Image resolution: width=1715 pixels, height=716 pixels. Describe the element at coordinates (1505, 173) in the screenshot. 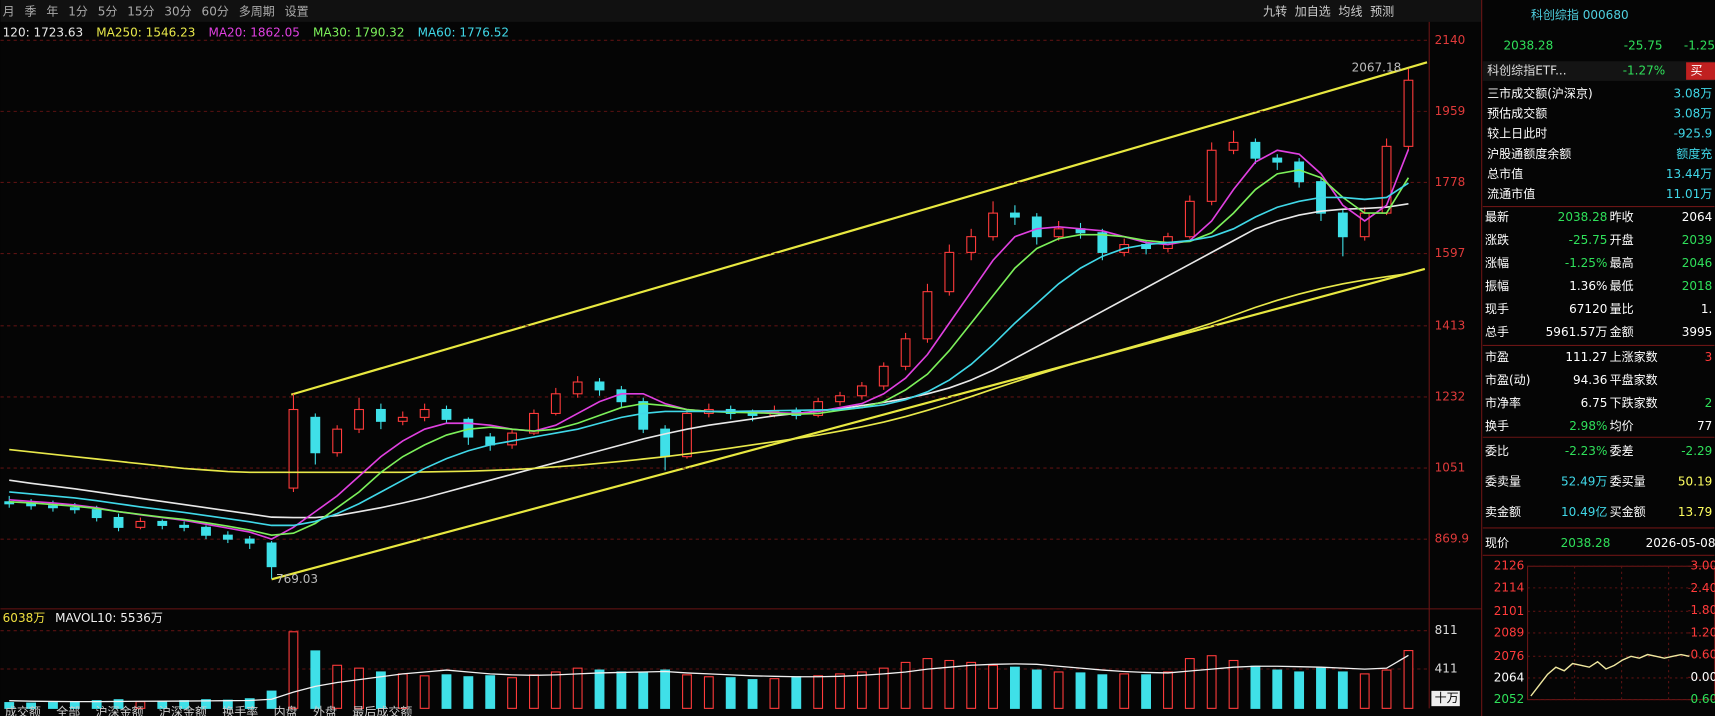

I see `summary-label: 总市值` at that location.